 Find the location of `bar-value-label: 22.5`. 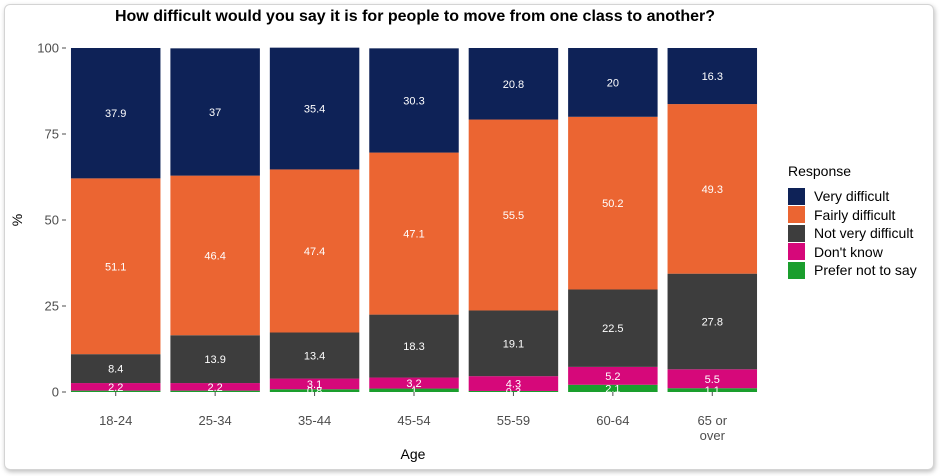

bar-value-label: 22.5 is located at coordinates (612, 329).